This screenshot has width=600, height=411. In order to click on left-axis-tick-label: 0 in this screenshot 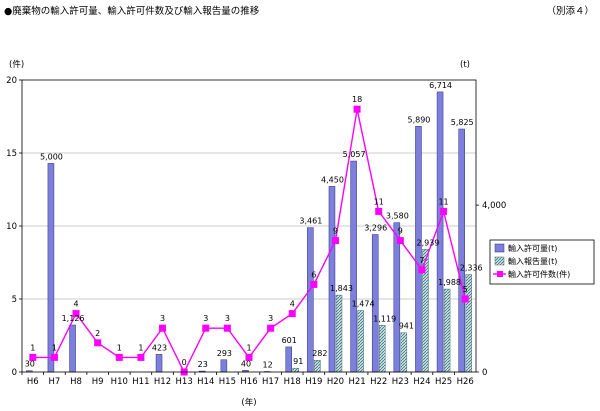, I will do `click(14, 373)`.